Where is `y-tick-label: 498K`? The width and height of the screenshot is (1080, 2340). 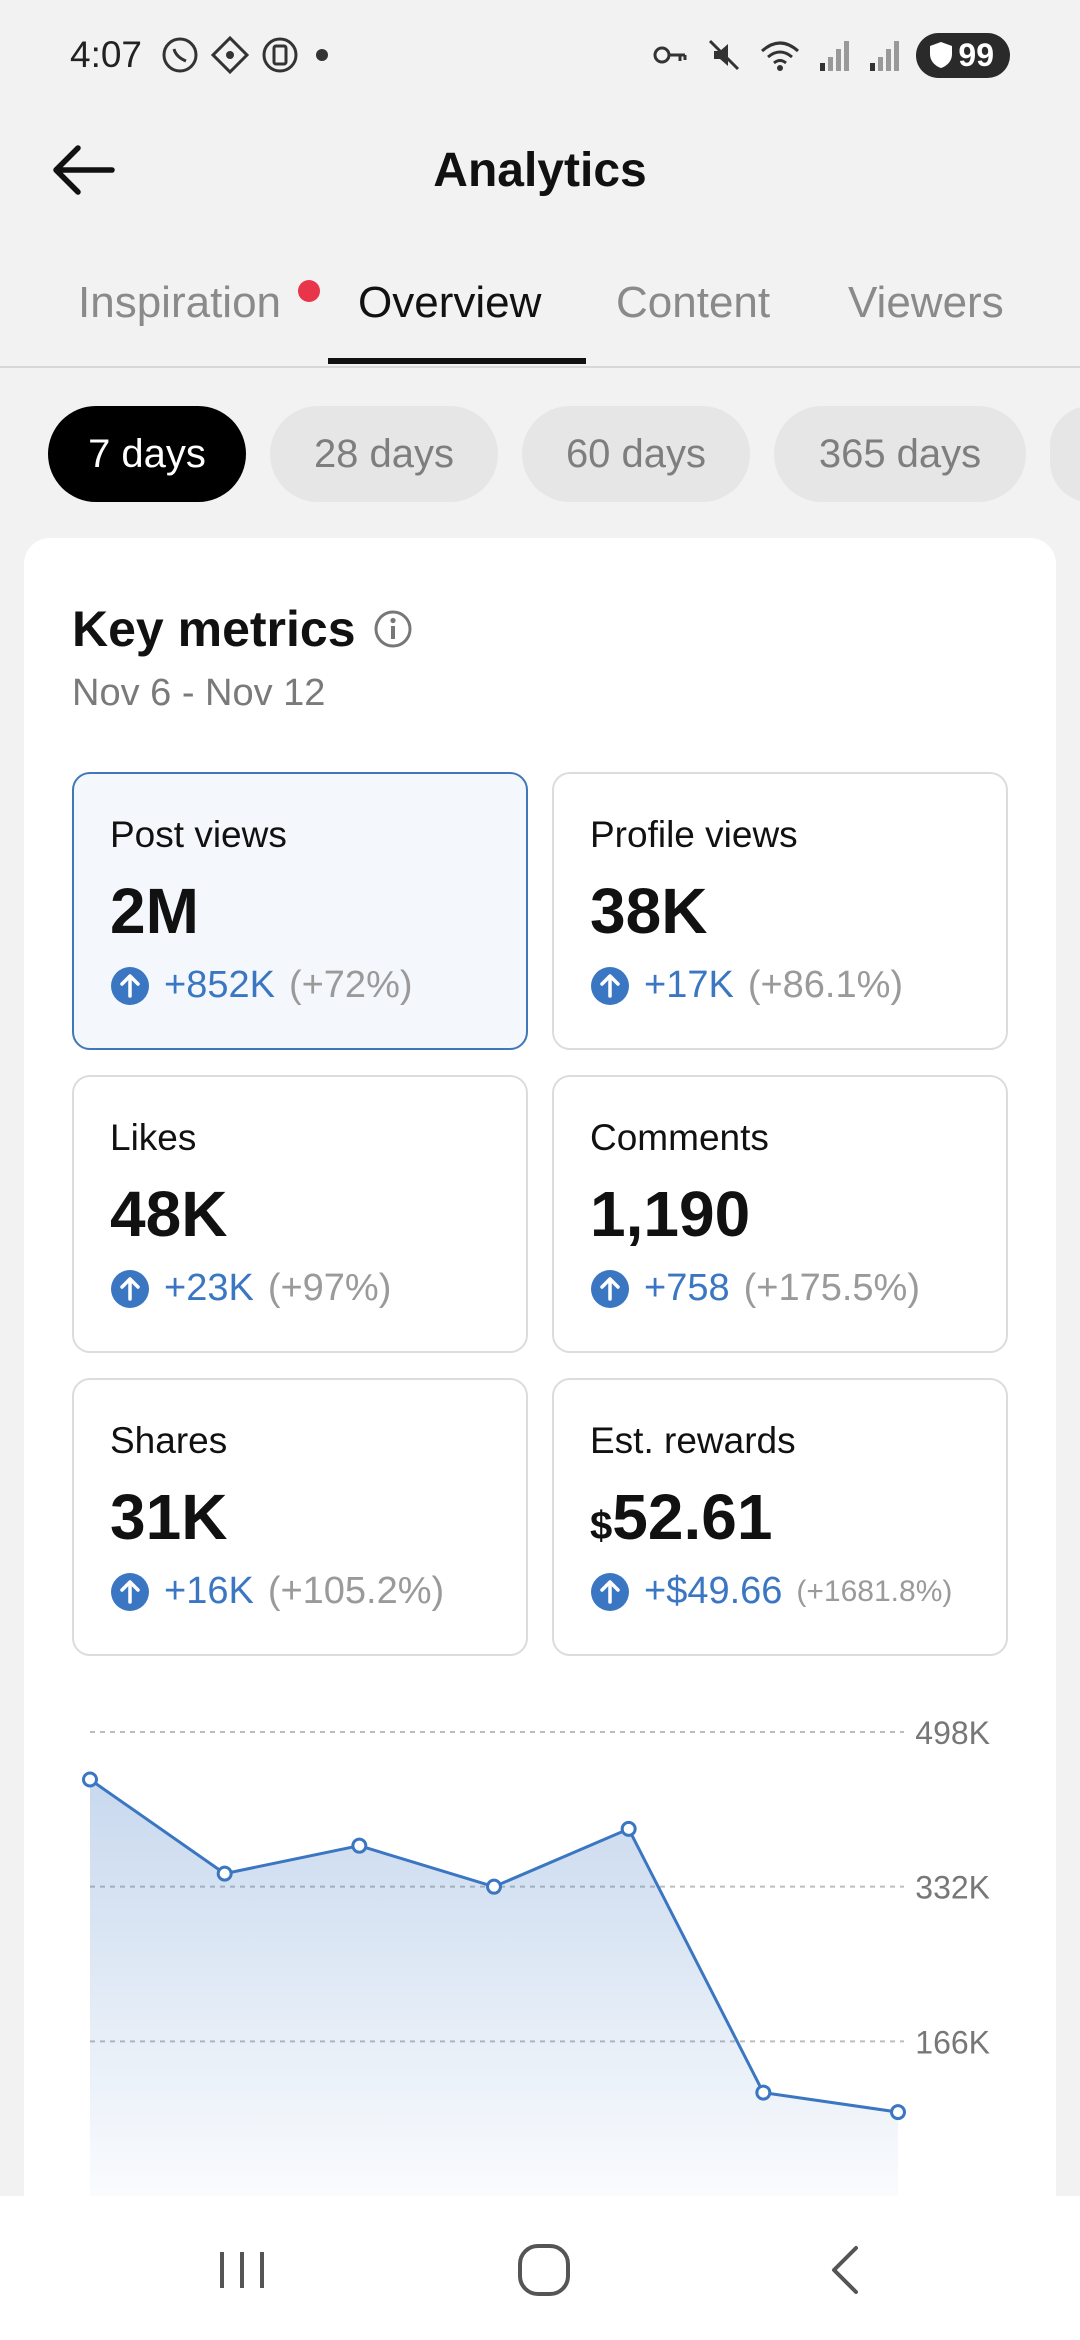
y-tick-label: 498K is located at coordinates (952, 1733).